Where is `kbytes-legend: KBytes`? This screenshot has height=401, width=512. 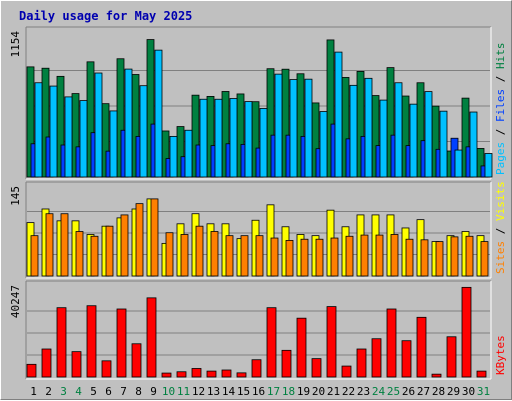
kbytes-legend: KBytes is located at coordinates (500, 355).